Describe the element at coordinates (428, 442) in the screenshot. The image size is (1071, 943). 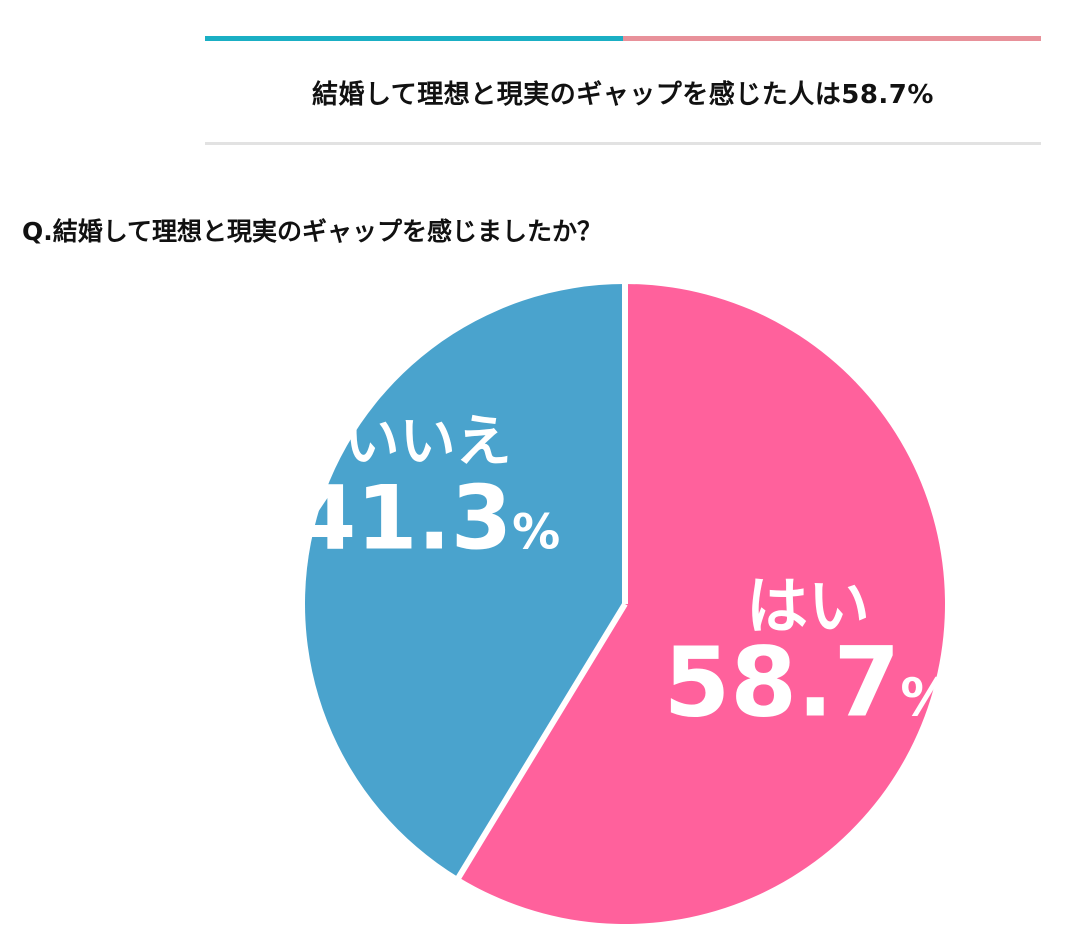
I see `slice-label-no: いいえ` at that location.